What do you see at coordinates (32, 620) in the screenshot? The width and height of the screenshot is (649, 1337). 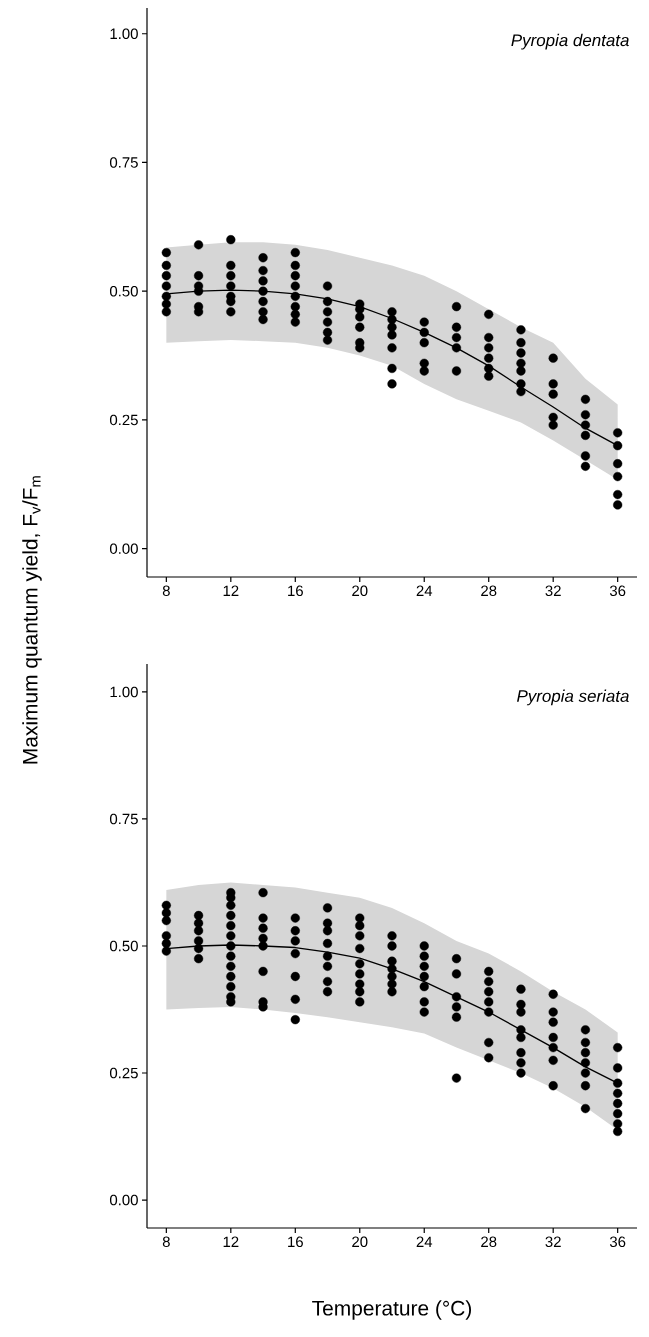 I see `y-axis-title: Maximum quantum yield, F$_{v}$/F$_{m}$` at bounding box center [32, 620].